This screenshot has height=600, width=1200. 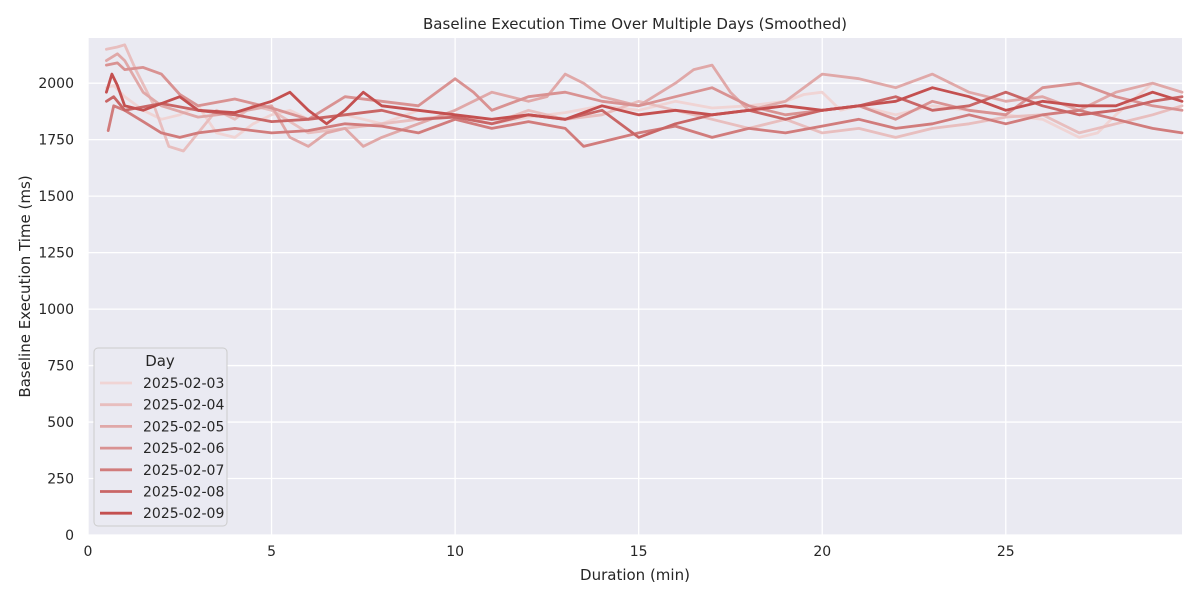 What do you see at coordinates (183, 493) in the screenshot?
I see `legend-item-label: 2025-02-08` at bounding box center [183, 493].